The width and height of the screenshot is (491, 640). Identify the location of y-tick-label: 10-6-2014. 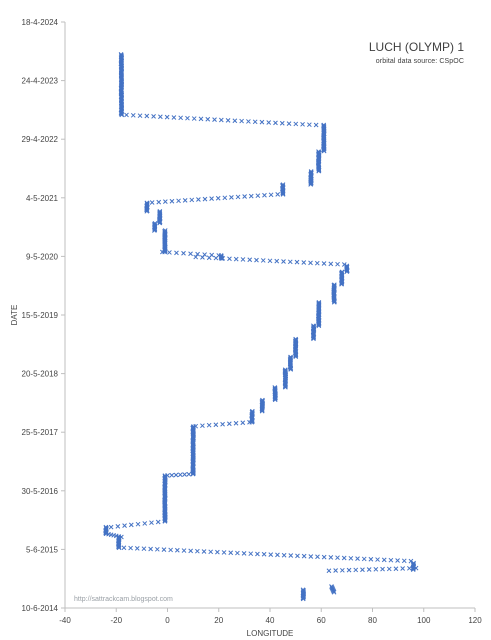
(40, 608).